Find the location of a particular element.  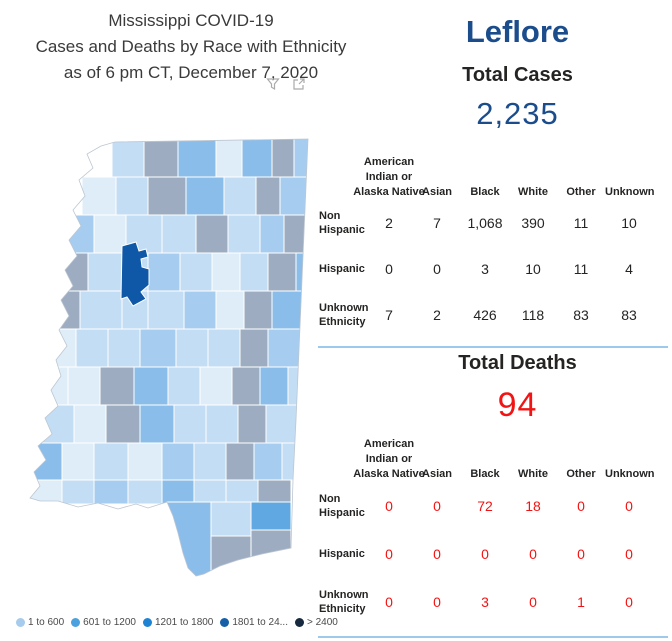

legend-item: 1201 to 1800 is located at coordinates (177, 622).